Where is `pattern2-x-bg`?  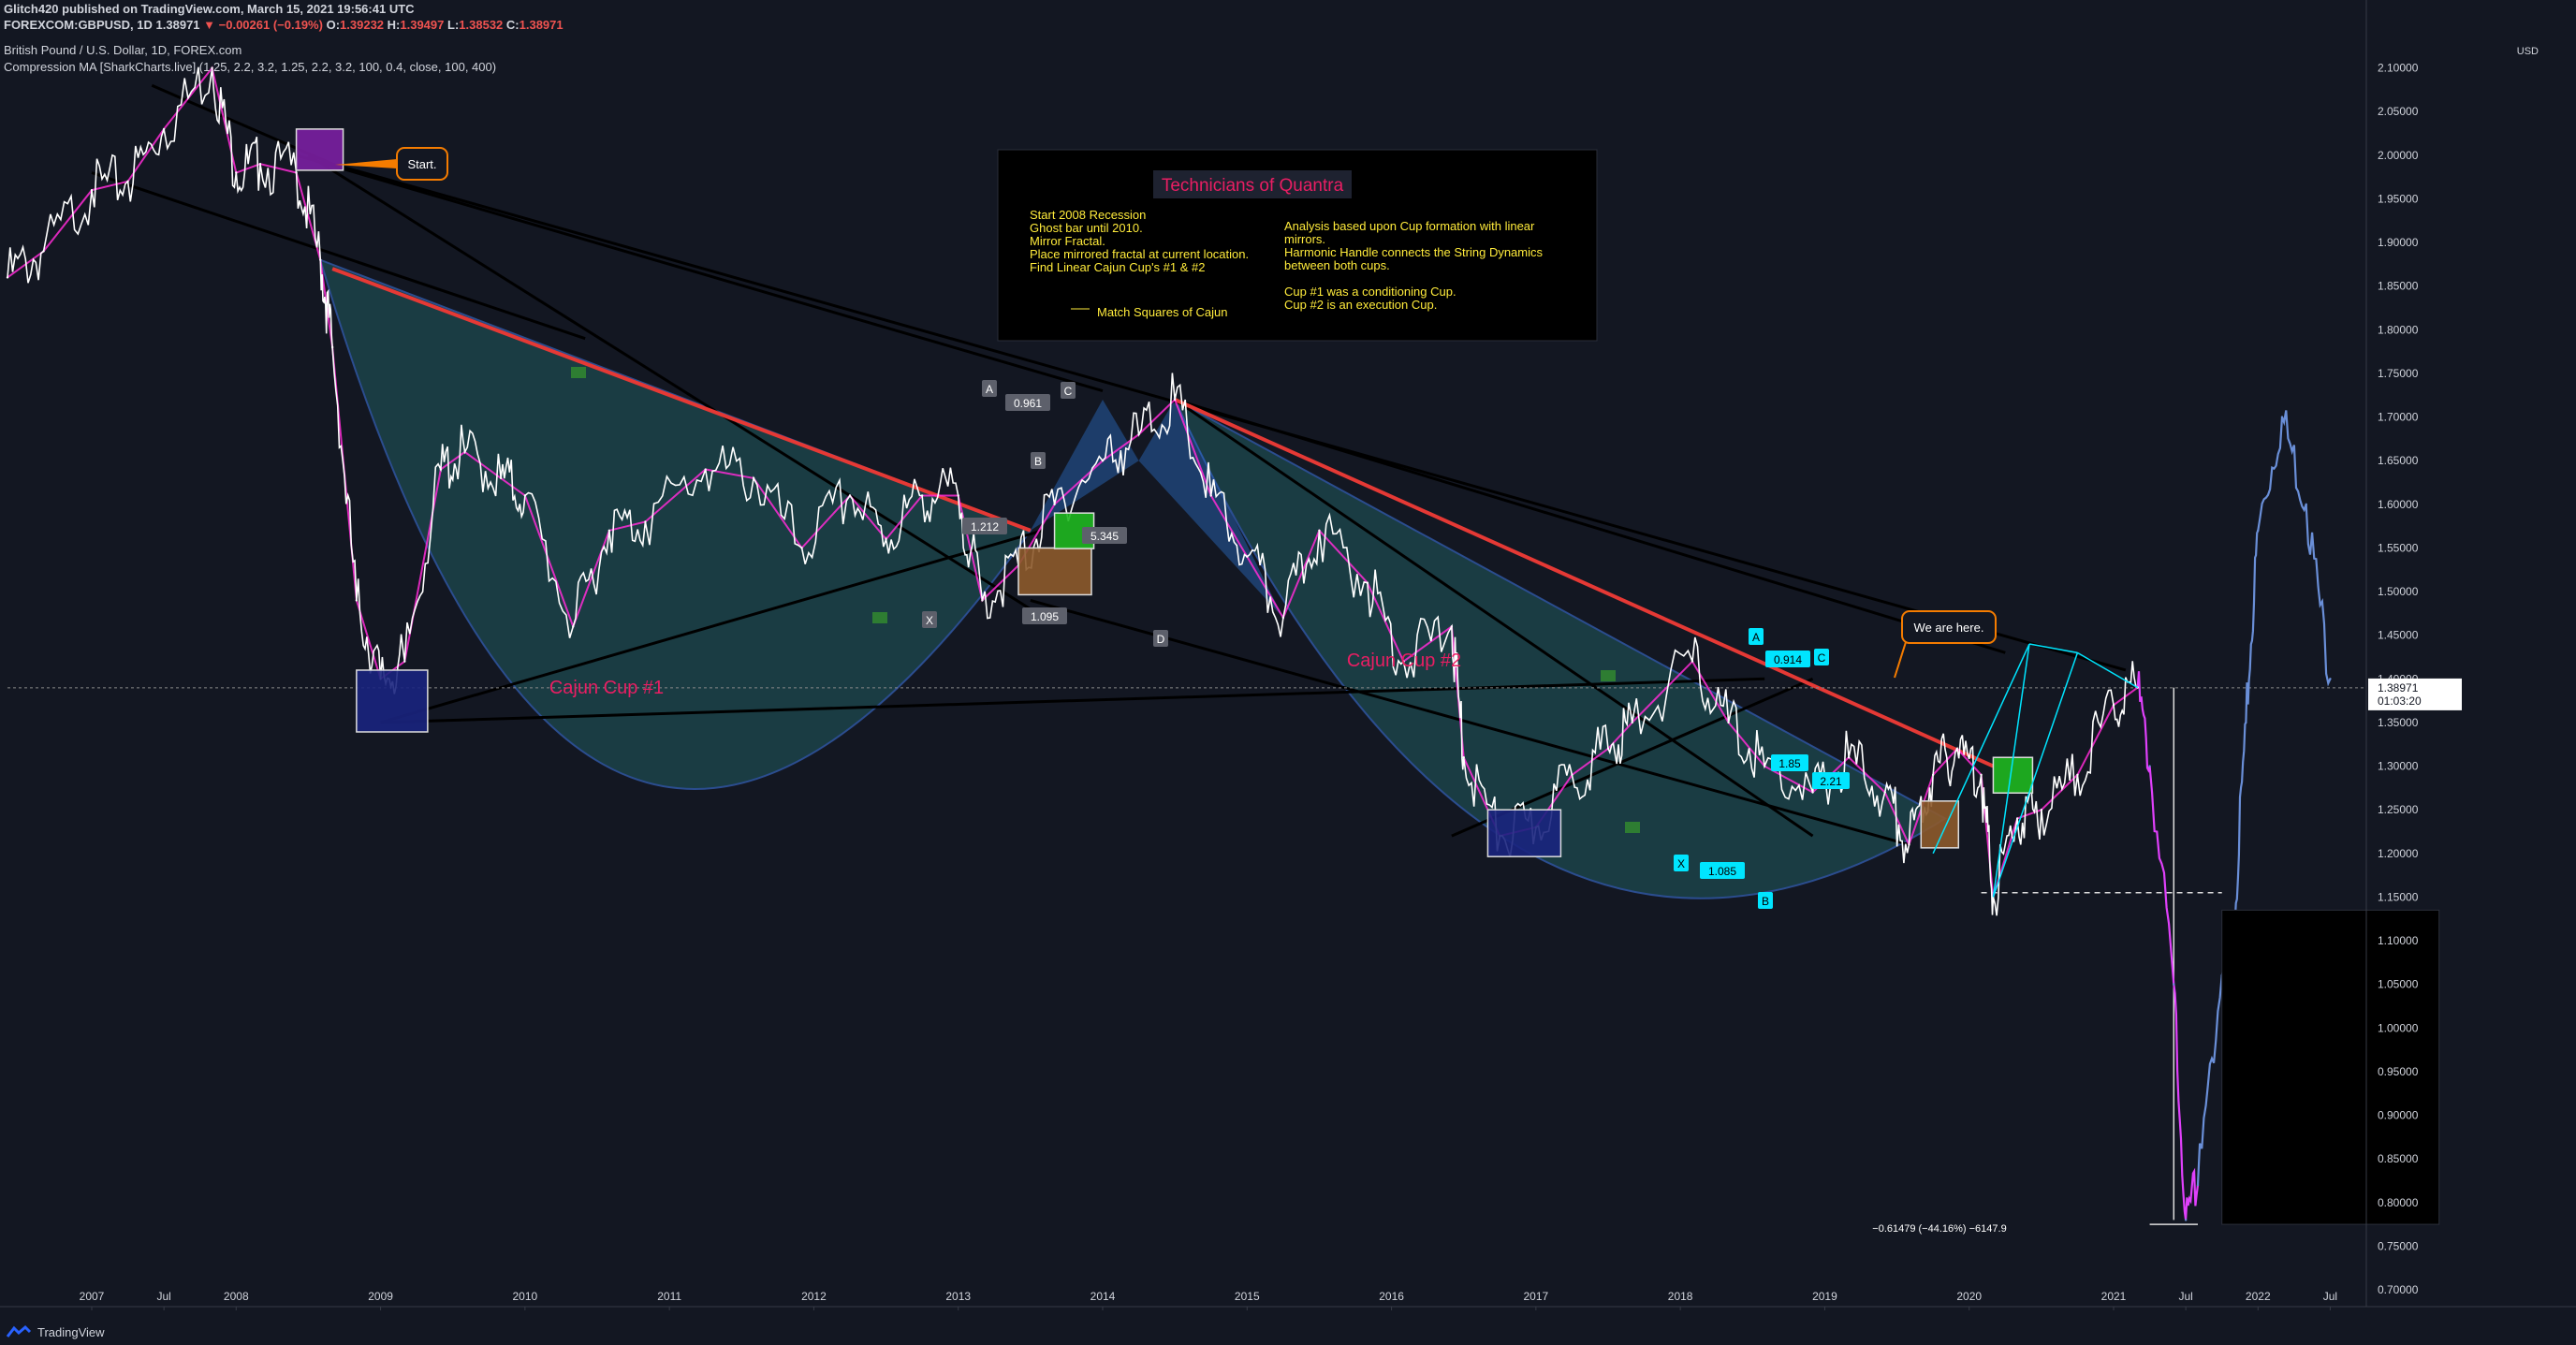
pattern2-x-bg is located at coordinates (1681, 863).